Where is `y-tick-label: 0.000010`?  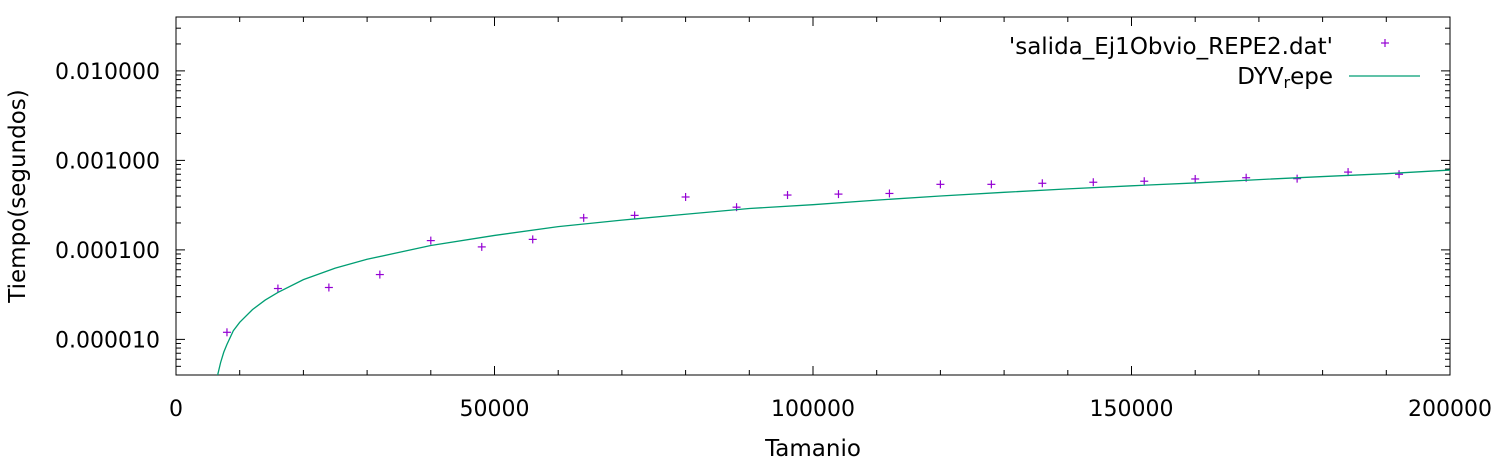 y-tick-label: 0.000010 is located at coordinates (107, 340).